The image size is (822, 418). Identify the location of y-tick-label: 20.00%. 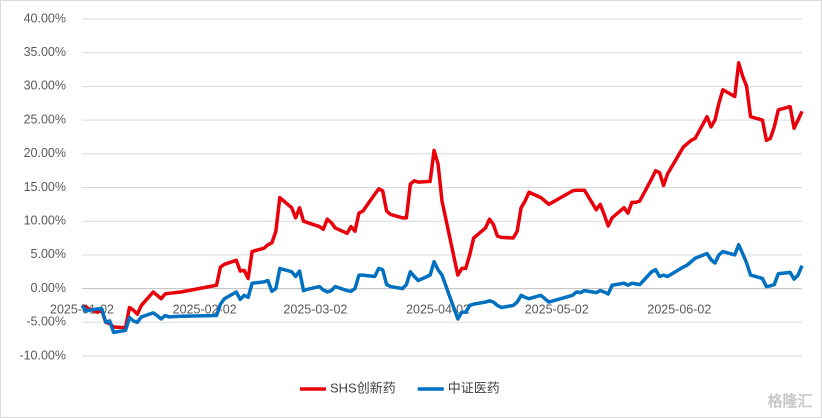
(45, 153).